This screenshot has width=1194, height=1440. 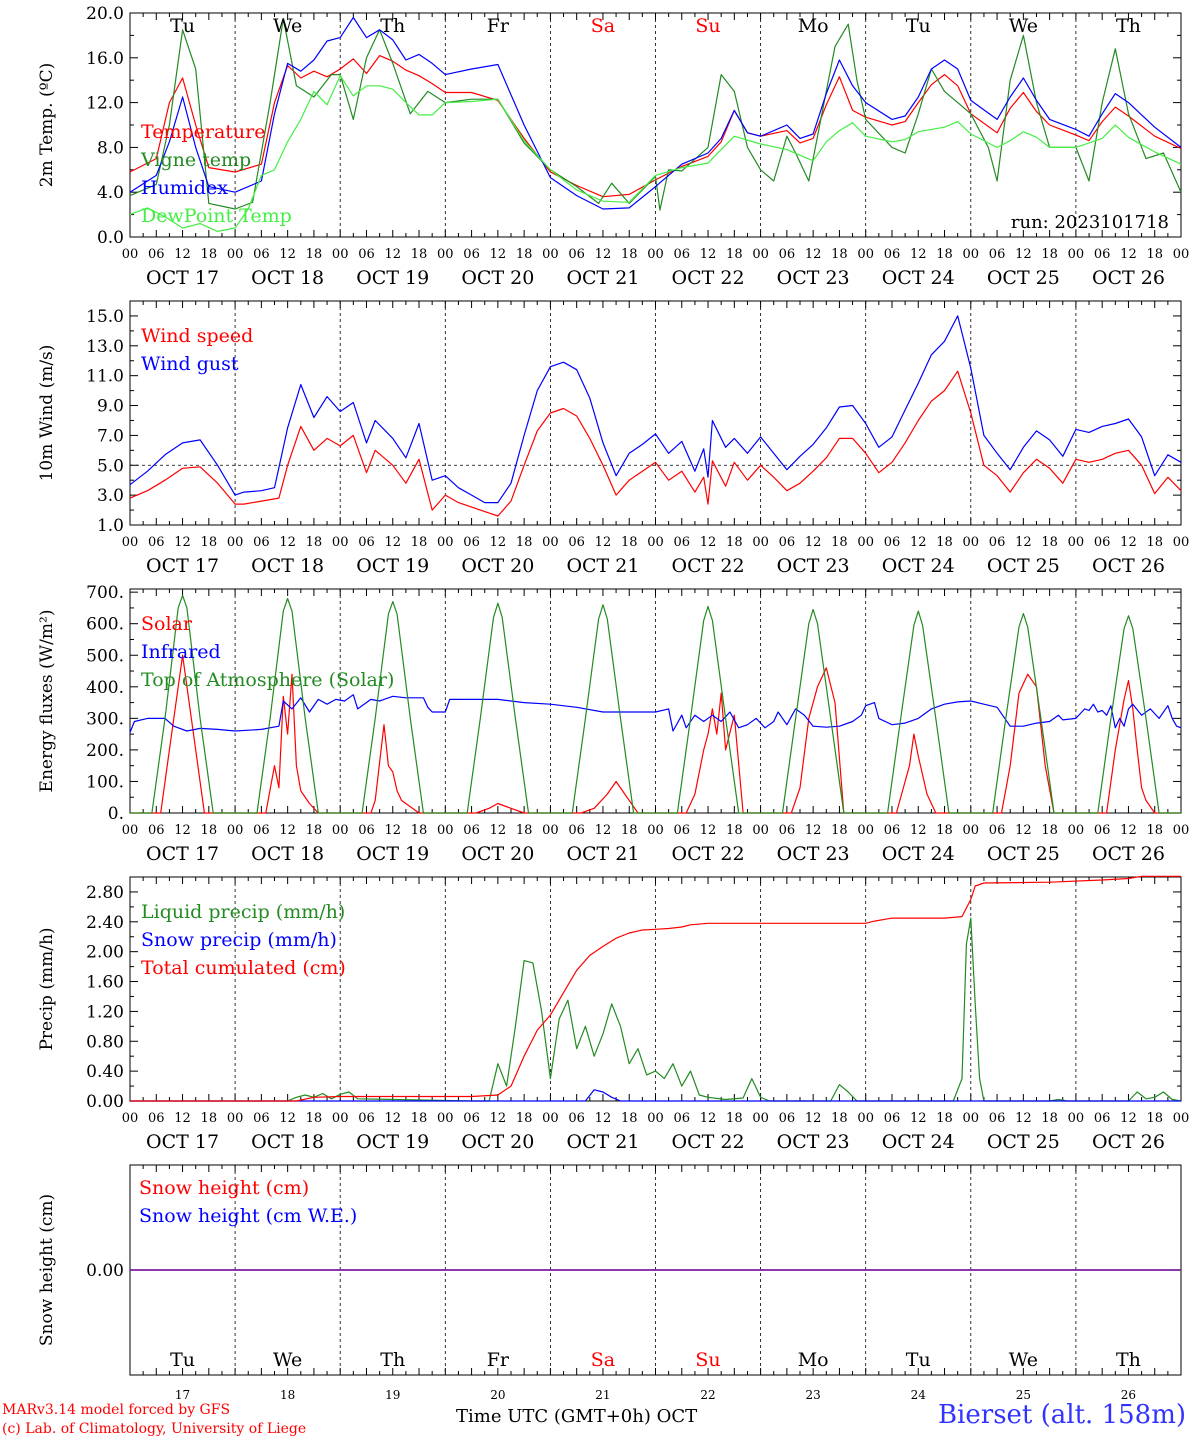 What do you see at coordinates (577, 1416) in the screenshot?
I see `time-axis-label: Time UTC (GMT+0h) OCT` at bounding box center [577, 1416].